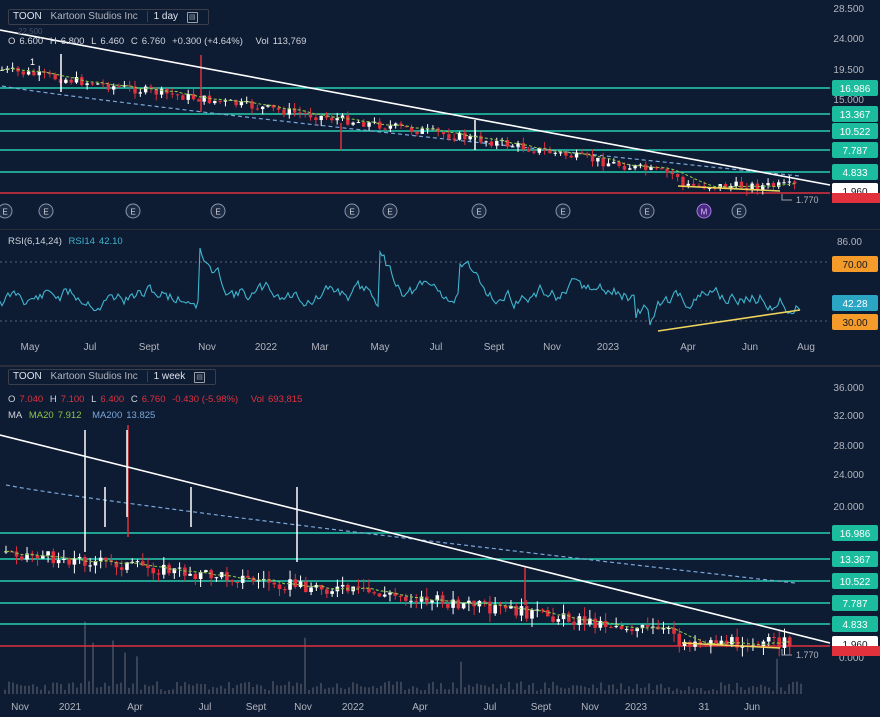  I want to click on weekly-interval: 1 week, so click(166, 376).